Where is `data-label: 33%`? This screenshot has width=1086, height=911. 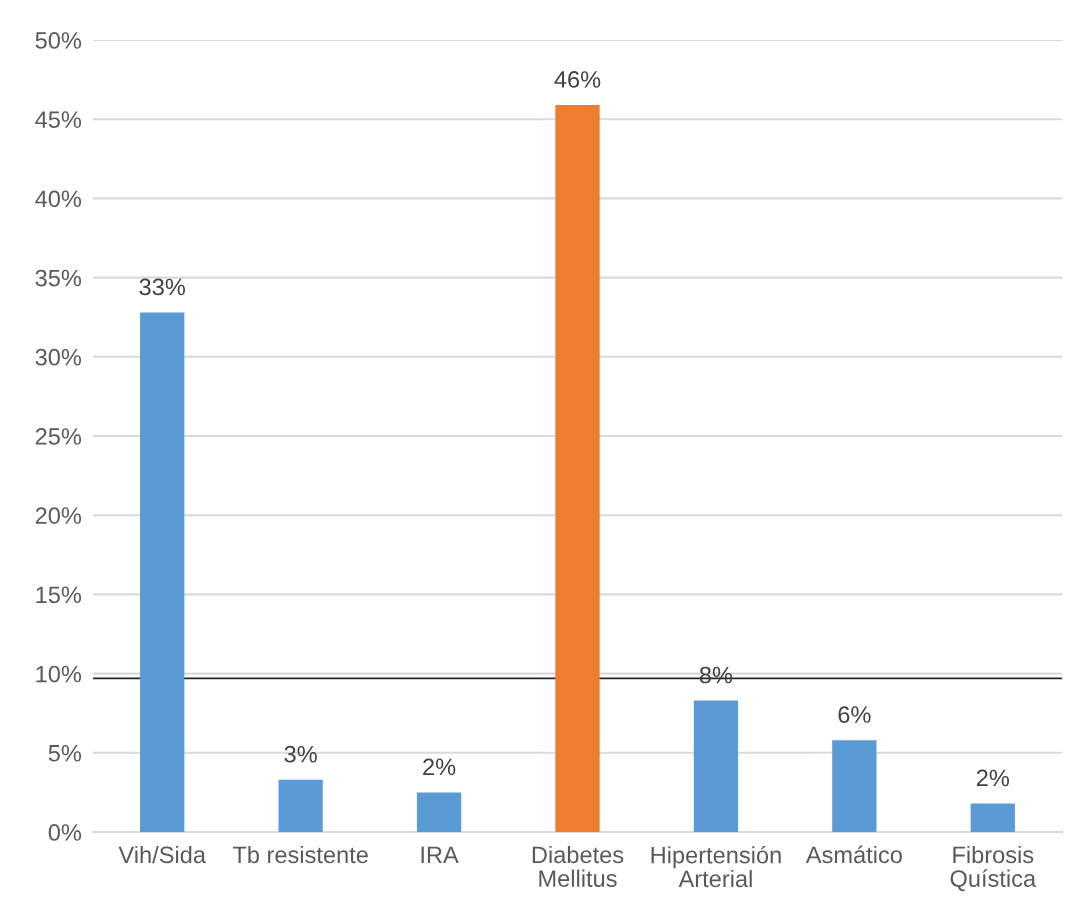
data-label: 33% is located at coordinates (162, 287).